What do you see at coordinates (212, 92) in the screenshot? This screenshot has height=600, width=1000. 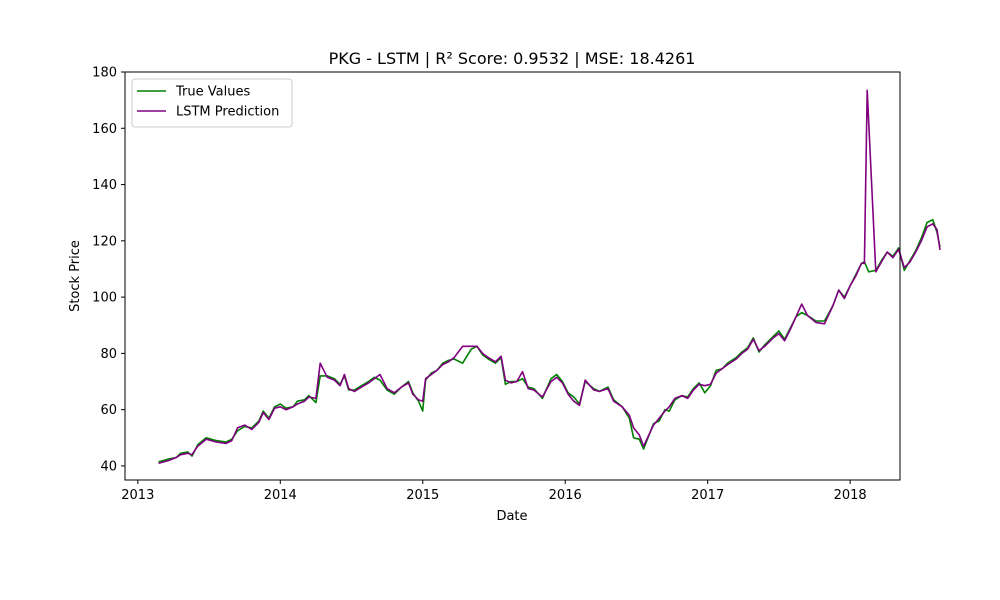 I see `legend-label: True Values` at bounding box center [212, 92].